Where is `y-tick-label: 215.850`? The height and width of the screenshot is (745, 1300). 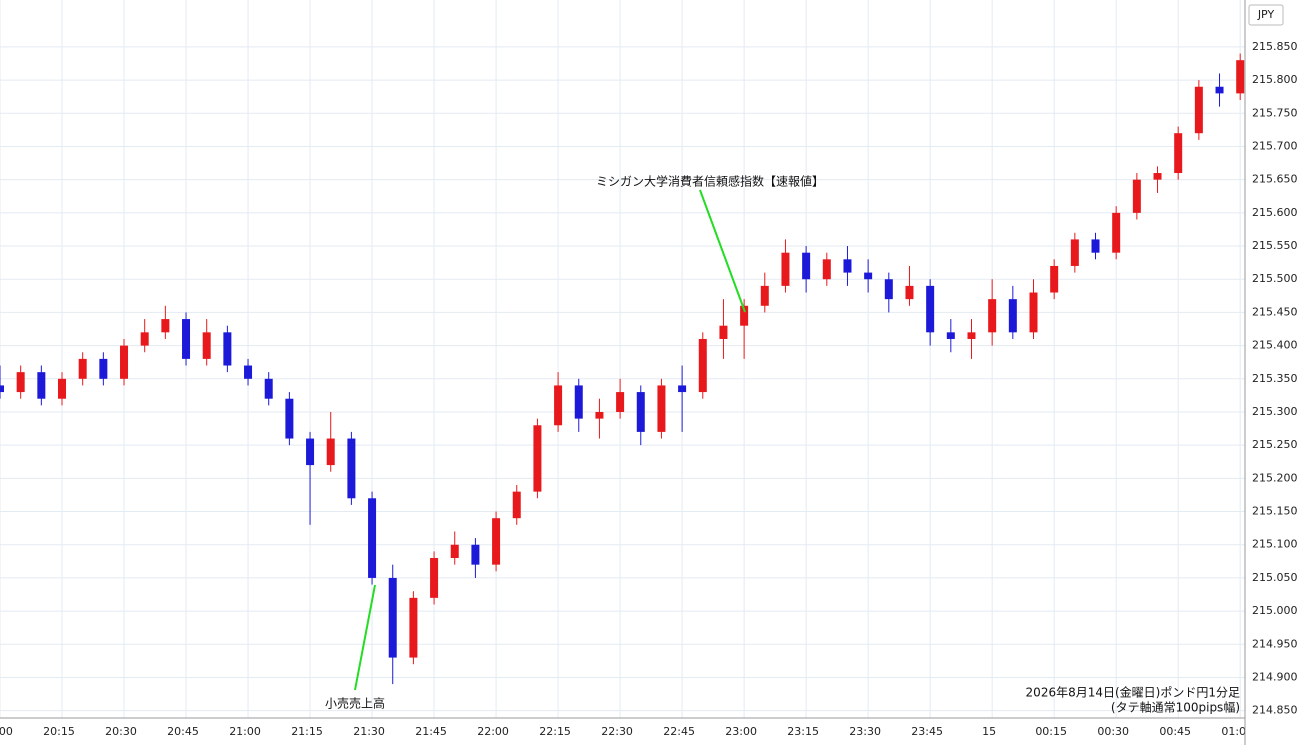
y-tick-label: 215.850 is located at coordinates (1275, 46).